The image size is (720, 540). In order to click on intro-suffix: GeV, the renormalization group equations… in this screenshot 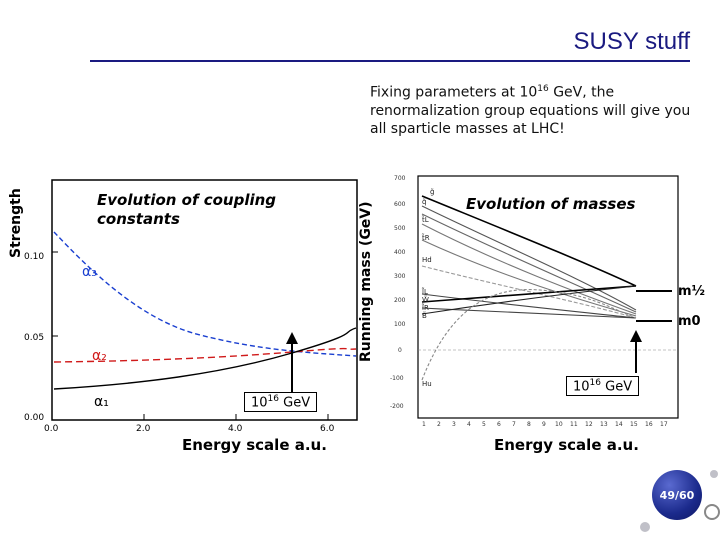, I will do `click(530, 110)`.